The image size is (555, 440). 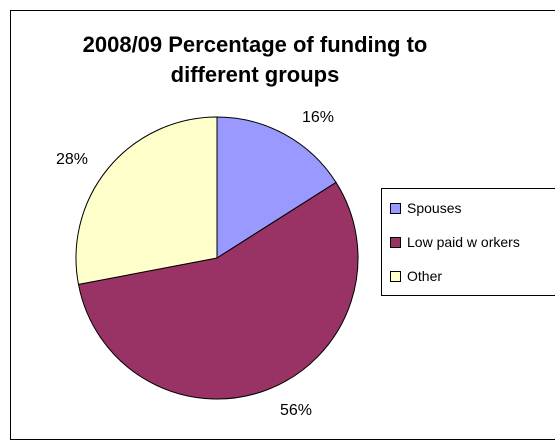 What do you see at coordinates (146, 201) in the screenshot?
I see `pie-slice-other` at bounding box center [146, 201].